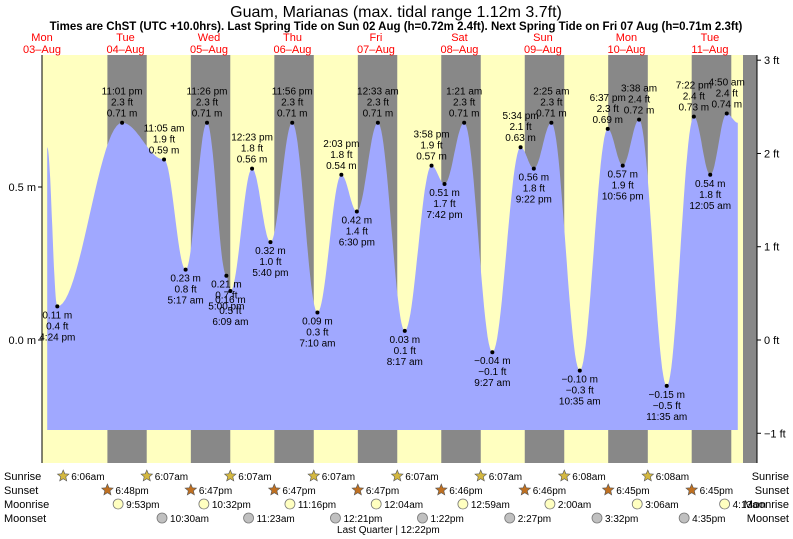 Image resolution: width=793 pixels, height=539 pixels. I want to click on moonset-time: 4:35pm, so click(708, 519).